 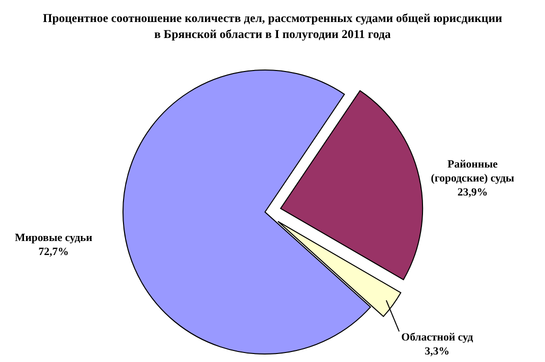 I want to click on data-label: 23,9%, so click(x=472, y=192).